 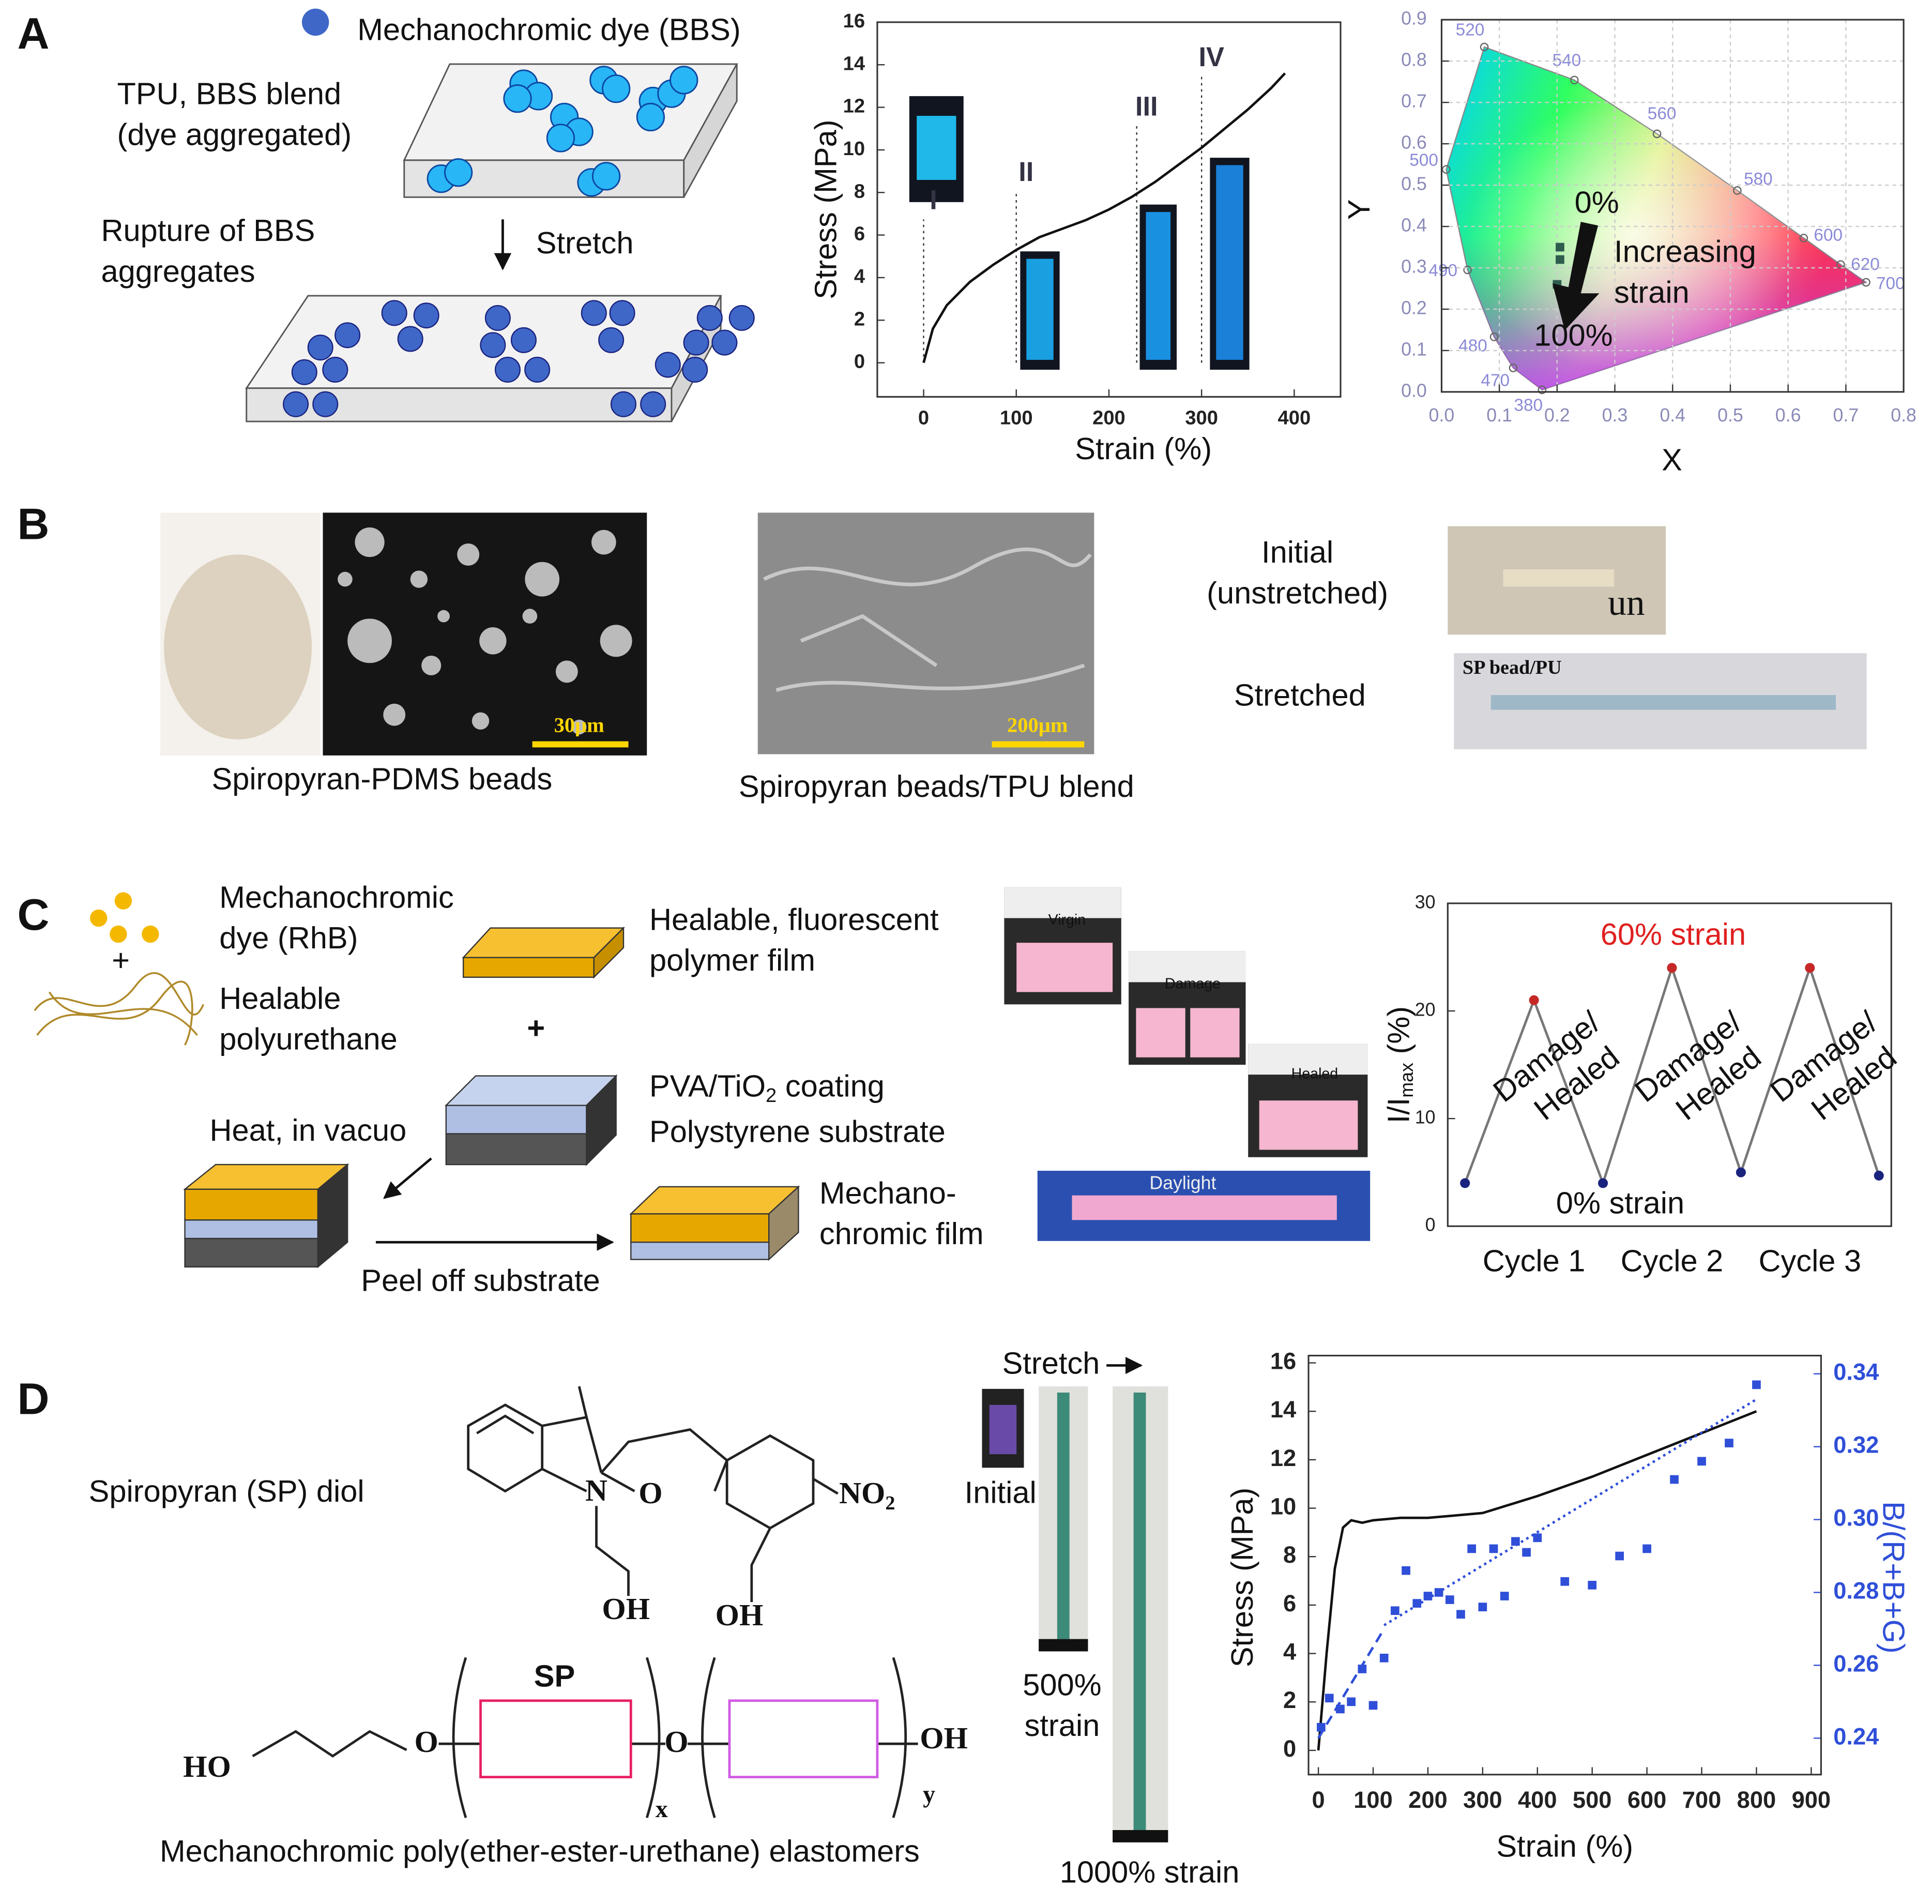 I want to click on label: Stretch, so click(x=585, y=242).